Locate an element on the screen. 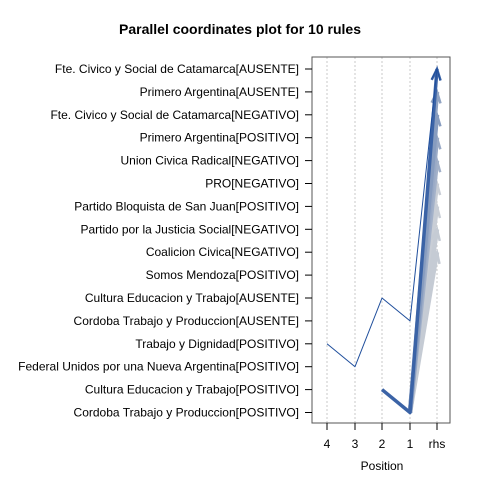 Image resolution: width=480 pixels, height=480 pixels. y-tick-label: Partido por la Justicia Social[NEGATIVO] is located at coordinates (189, 229).